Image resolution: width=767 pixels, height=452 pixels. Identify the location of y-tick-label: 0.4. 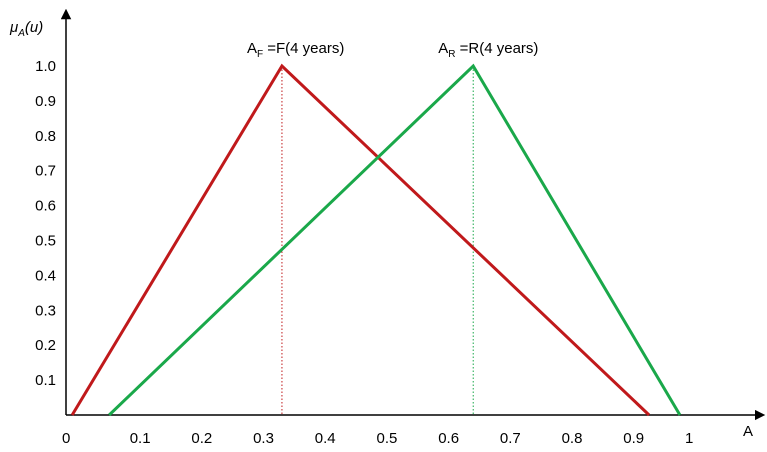
(45, 275).